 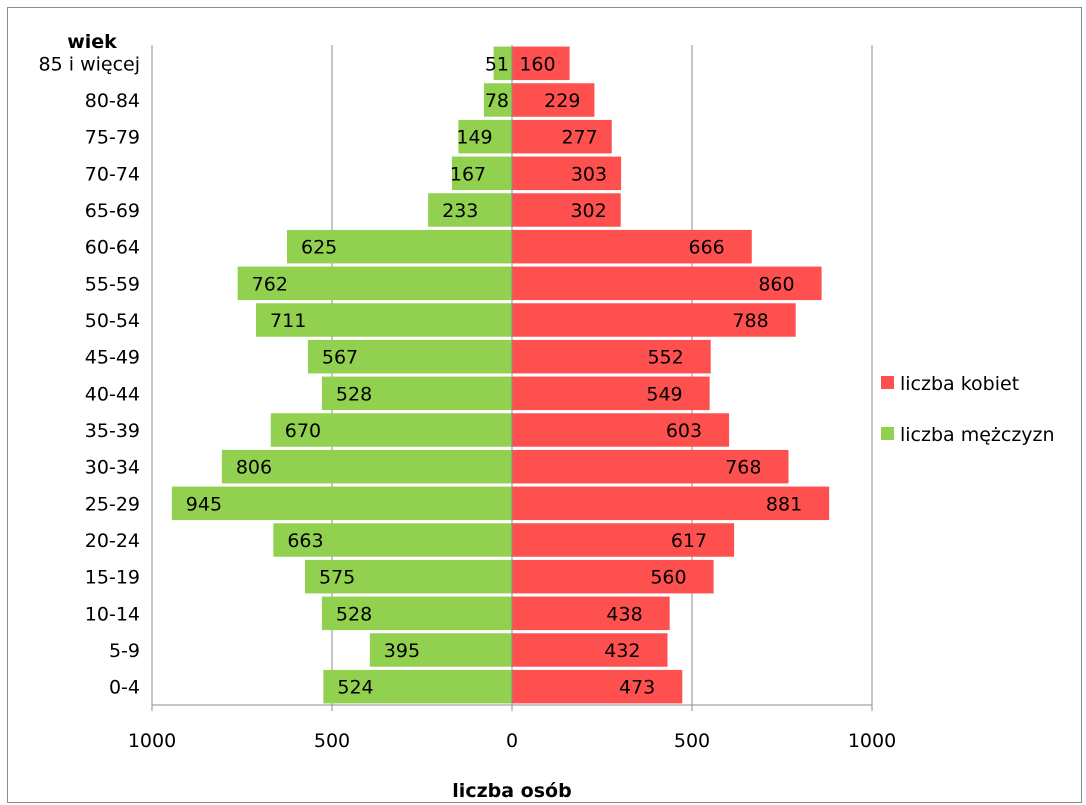 What do you see at coordinates (588, 211) in the screenshot?
I see `data-label-women: 302` at bounding box center [588, 211].